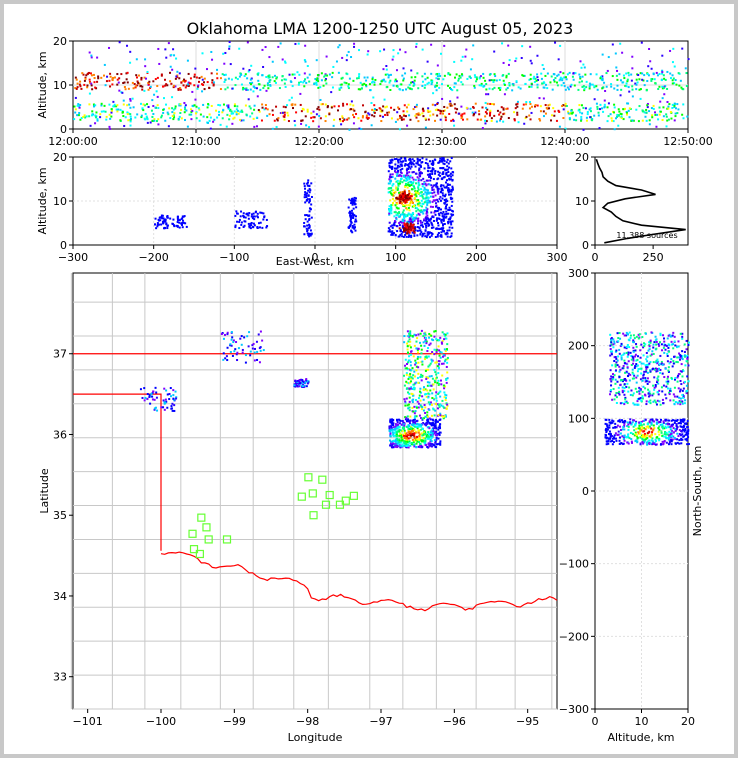 Image resolution: width=738 pixels, height=758 pixels. I want to click on x-tick-label: 12:30:00, so click(441, 141).